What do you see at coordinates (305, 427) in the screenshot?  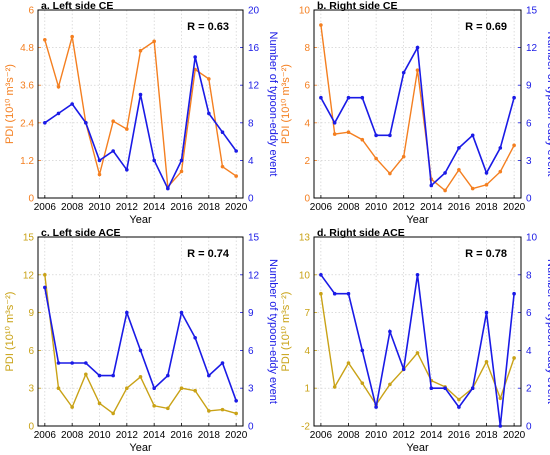 I see `y-left-tick-label: -2` at bounding box center [305, 427].